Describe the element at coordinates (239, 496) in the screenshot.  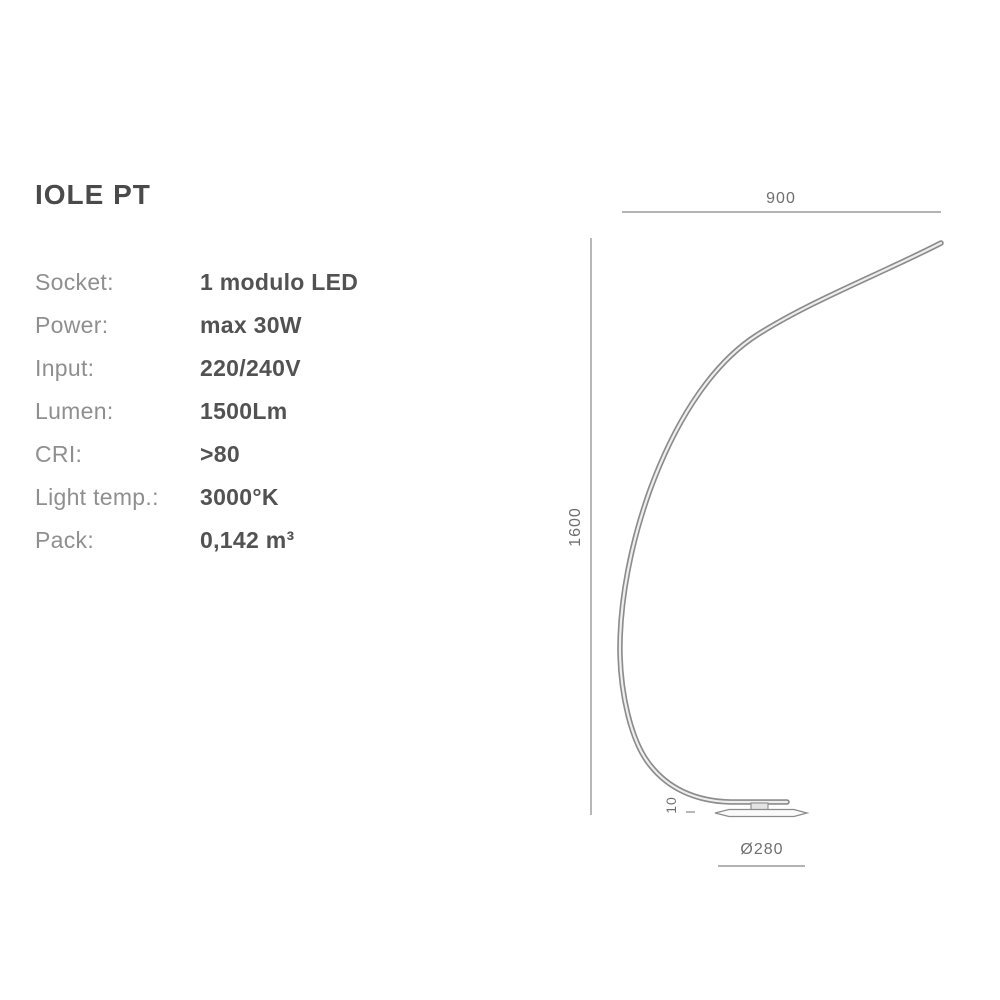
I see `spec-value: 3000°K` at that location.